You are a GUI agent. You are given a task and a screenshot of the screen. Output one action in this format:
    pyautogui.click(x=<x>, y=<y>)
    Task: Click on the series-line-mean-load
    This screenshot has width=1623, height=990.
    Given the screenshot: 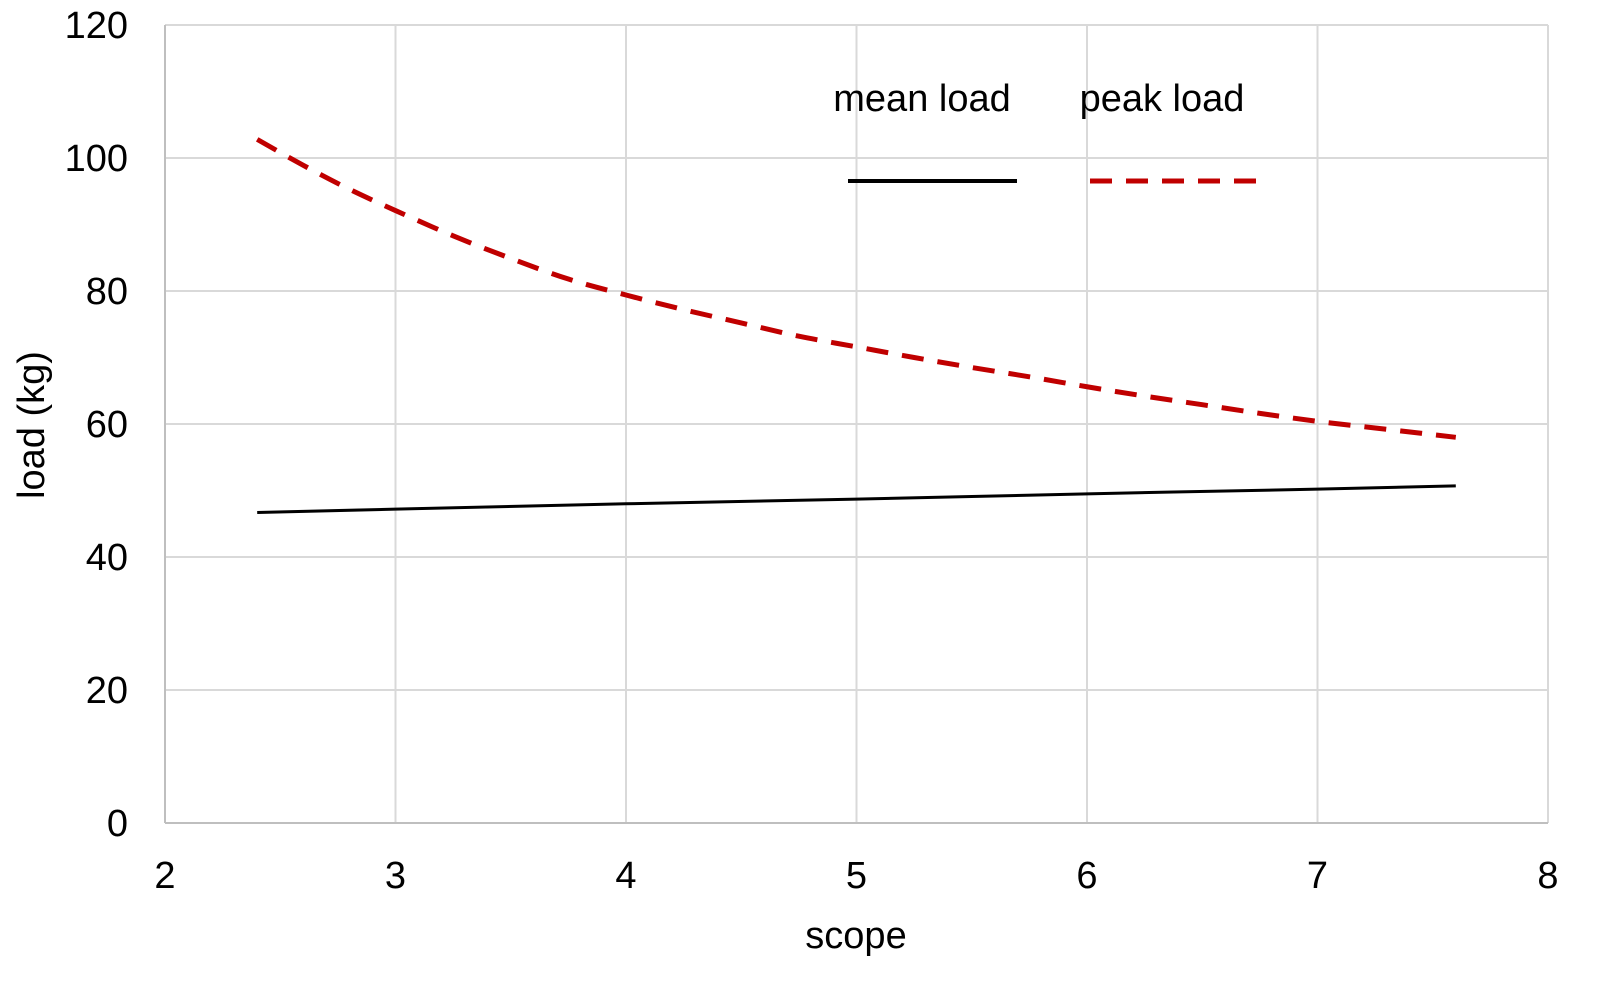 What is the action you would take?
    pyautogui.click(x=856, y=499)
    